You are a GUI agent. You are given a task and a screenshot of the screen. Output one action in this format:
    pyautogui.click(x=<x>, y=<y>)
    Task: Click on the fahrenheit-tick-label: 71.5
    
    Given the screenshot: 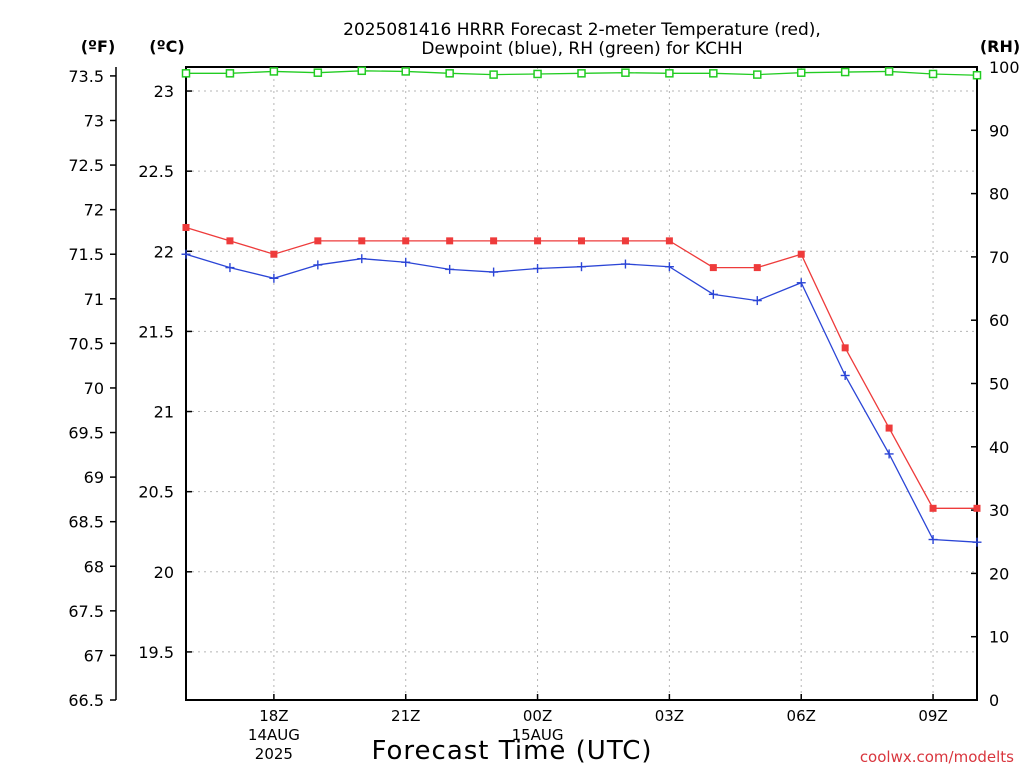 What is the action you would take?
    pyautogui.click(x=86, y=254)
    